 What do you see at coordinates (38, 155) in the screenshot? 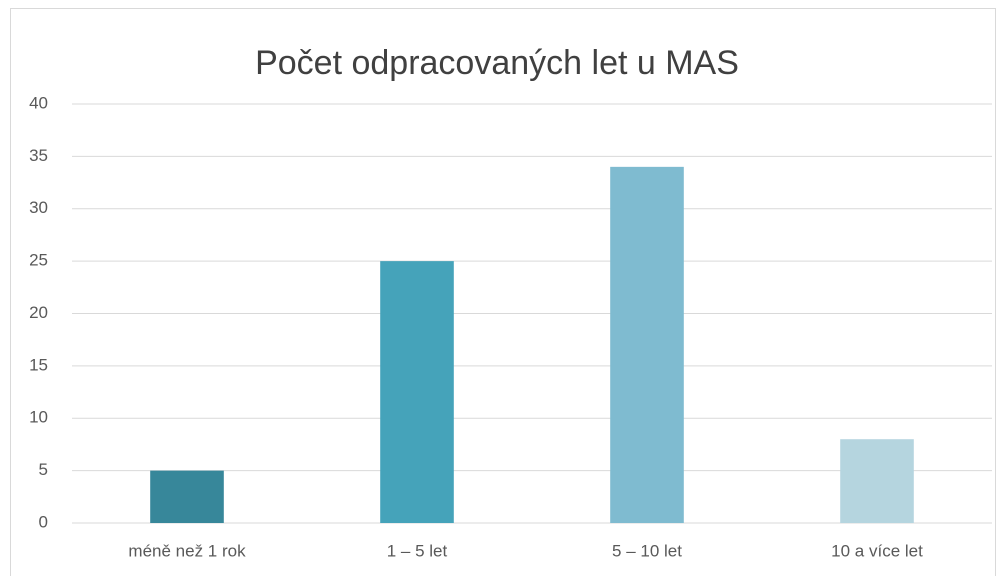
I see `y-tick-label: 35` at bounding box center [38, 155].